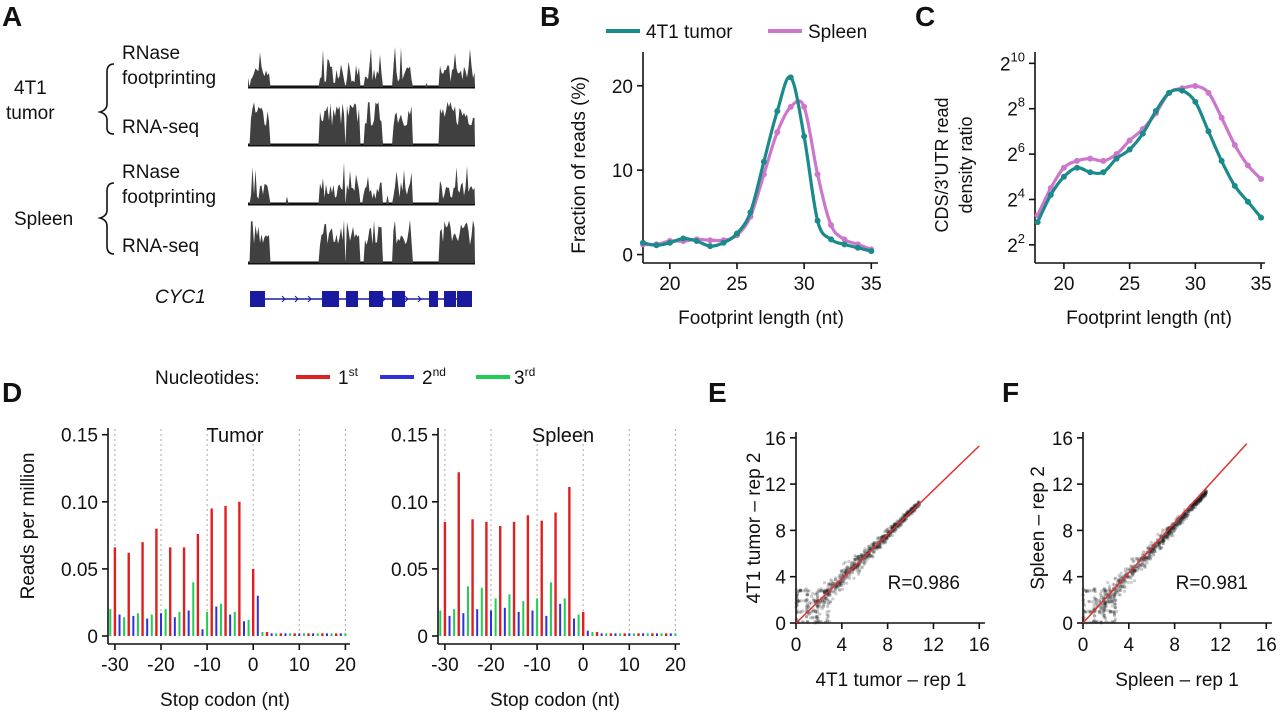 The image size is (1280, 717). Describe the element at coordinates (1129, 645) in the screenshot. I see `x-tick-label: 4` at that location.